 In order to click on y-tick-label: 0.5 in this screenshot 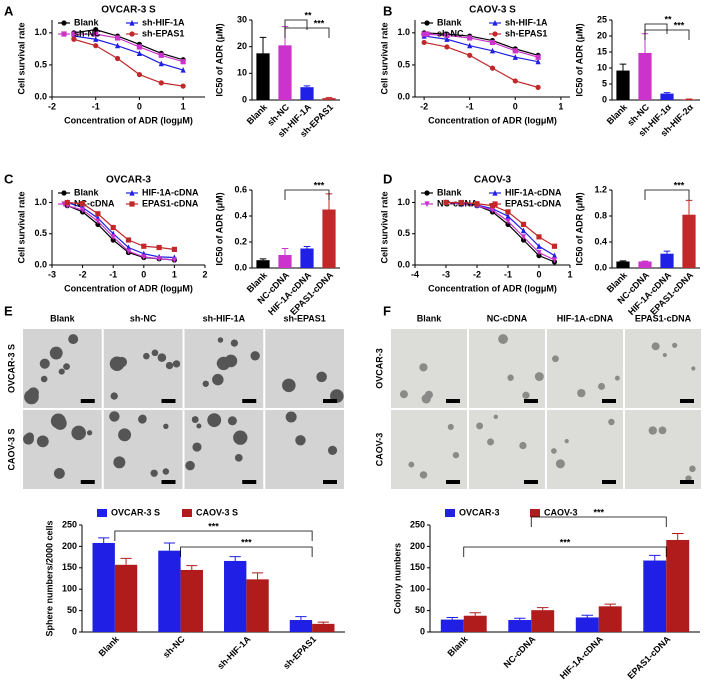, I will do `click(403, 233)`.